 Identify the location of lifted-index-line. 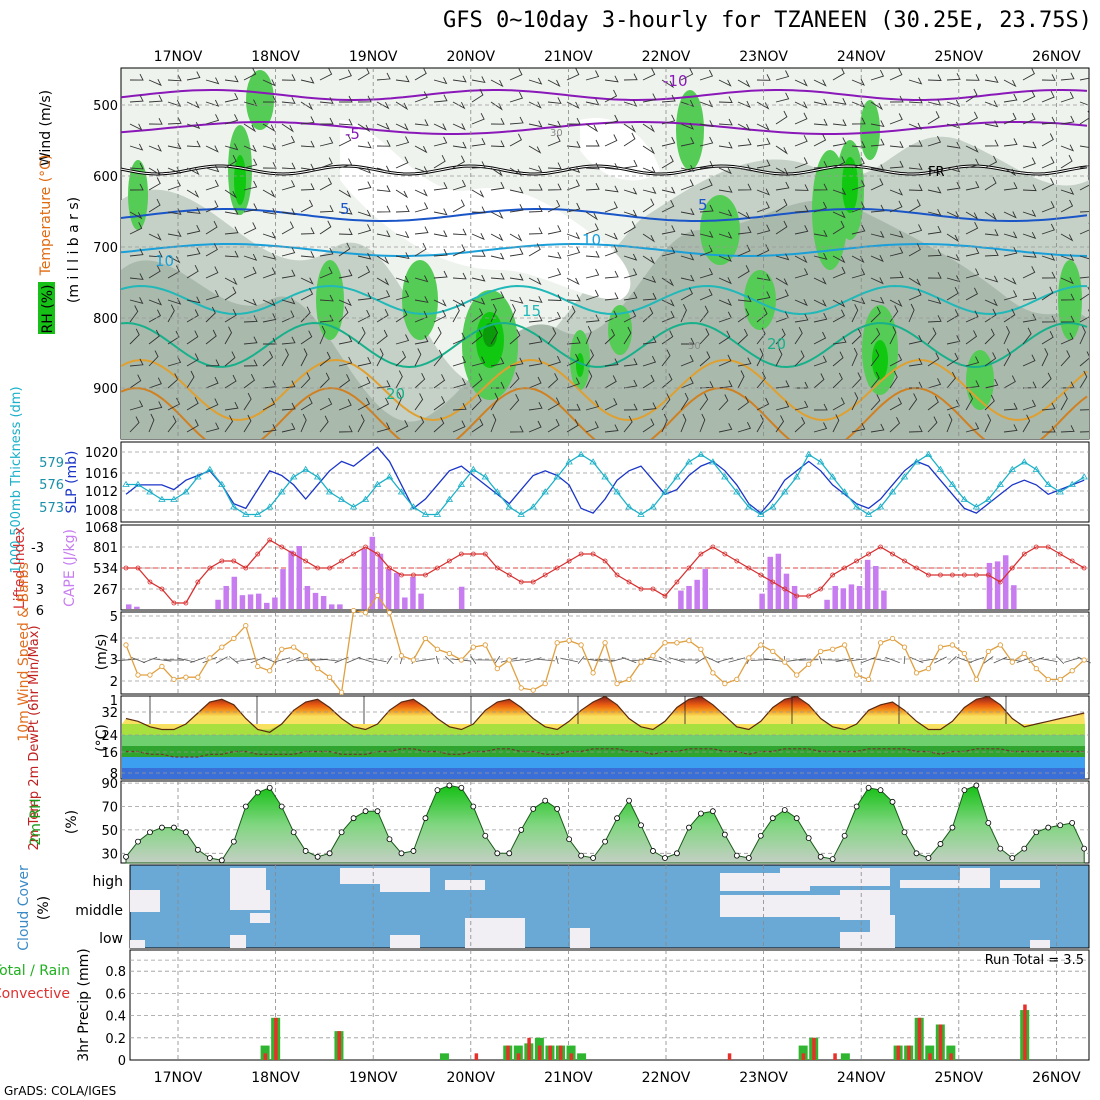
(605, 571).